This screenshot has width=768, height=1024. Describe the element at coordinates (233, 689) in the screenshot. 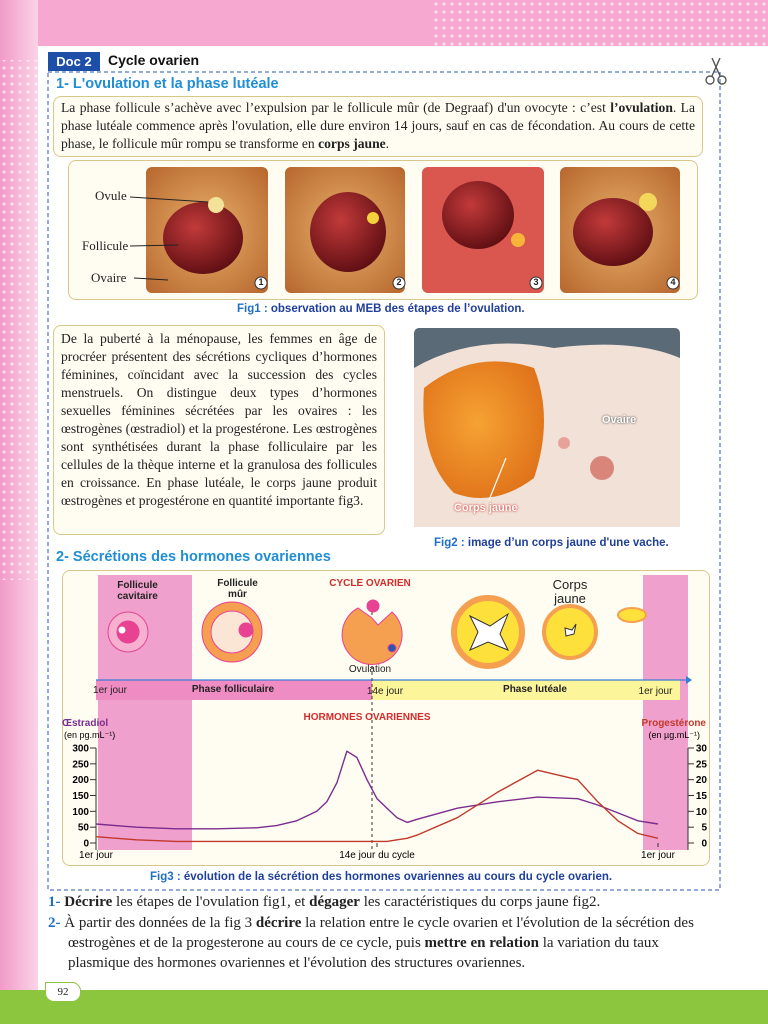

I see `phase-label: Phase folliculaire` at that location.